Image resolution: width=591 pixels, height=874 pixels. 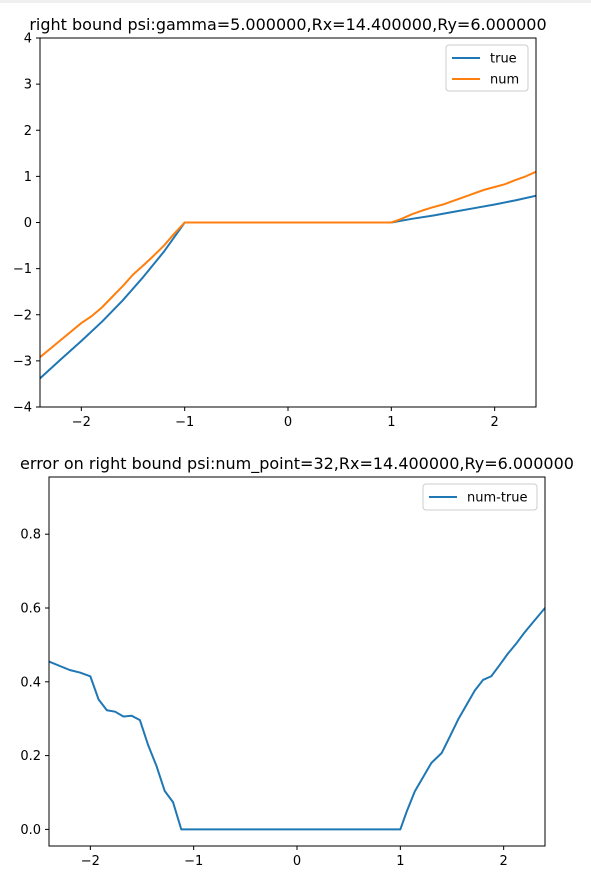 What do you see at coordinates (30, 608) in the screenshot?
I see `y-tick-label: 0.6` at bounding box center [30, 608].